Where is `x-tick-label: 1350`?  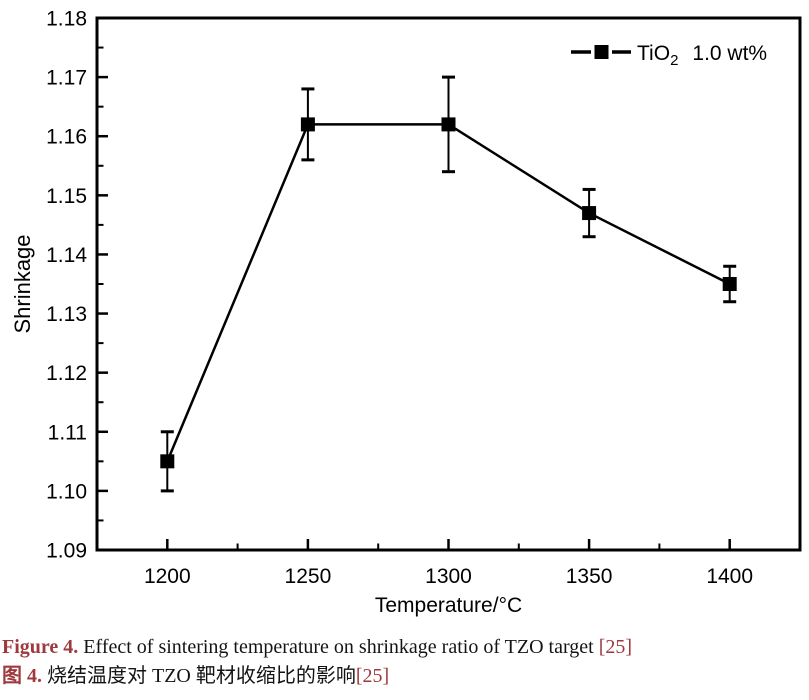 x-tick-label: 1350 is located at coordinates (589, 576).